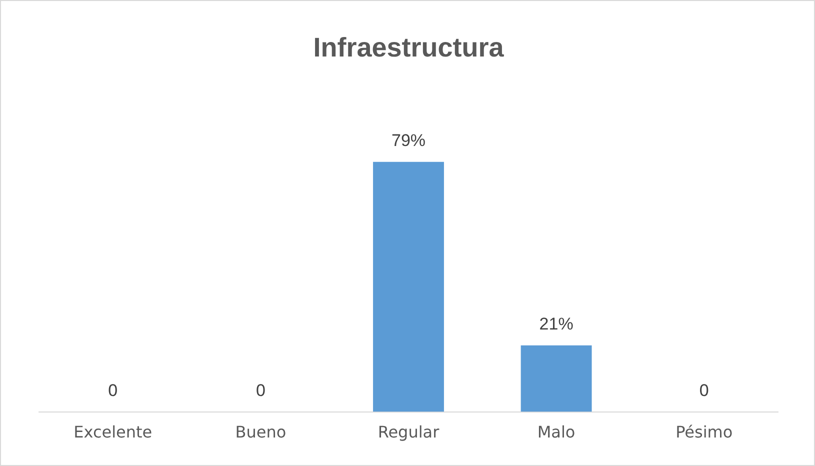 The width and height of the screenshot is (815, 466). I want to click on data-label: 79%, so click(408, 140).